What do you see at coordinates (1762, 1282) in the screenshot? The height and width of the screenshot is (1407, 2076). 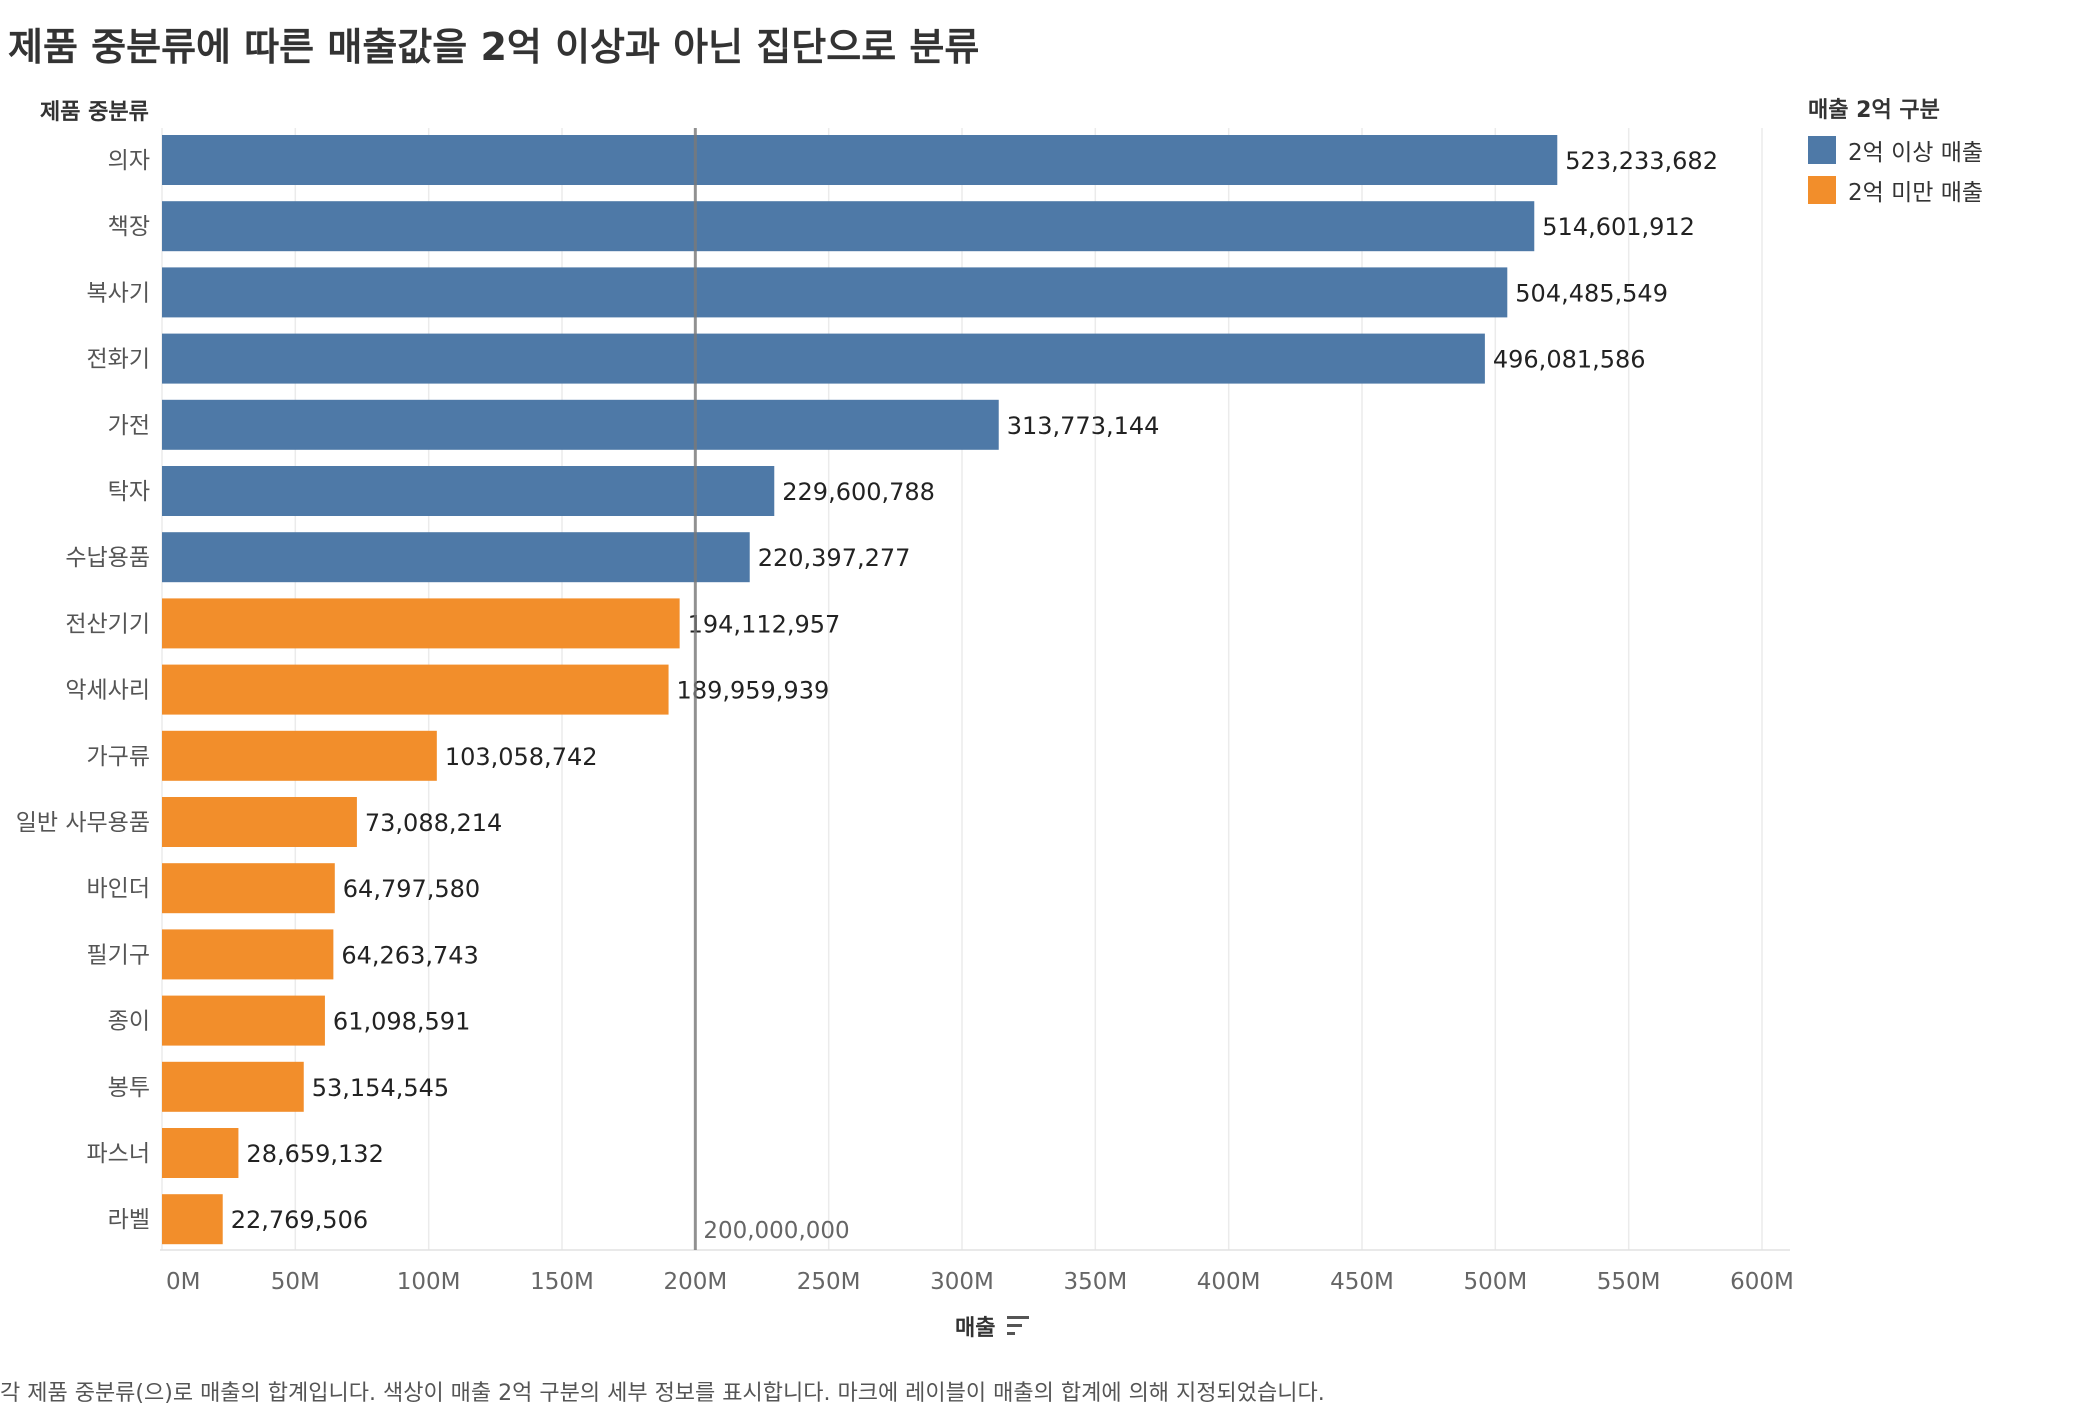 I see `x-tick-label: 600M` at bounding box center [1762, 1282].